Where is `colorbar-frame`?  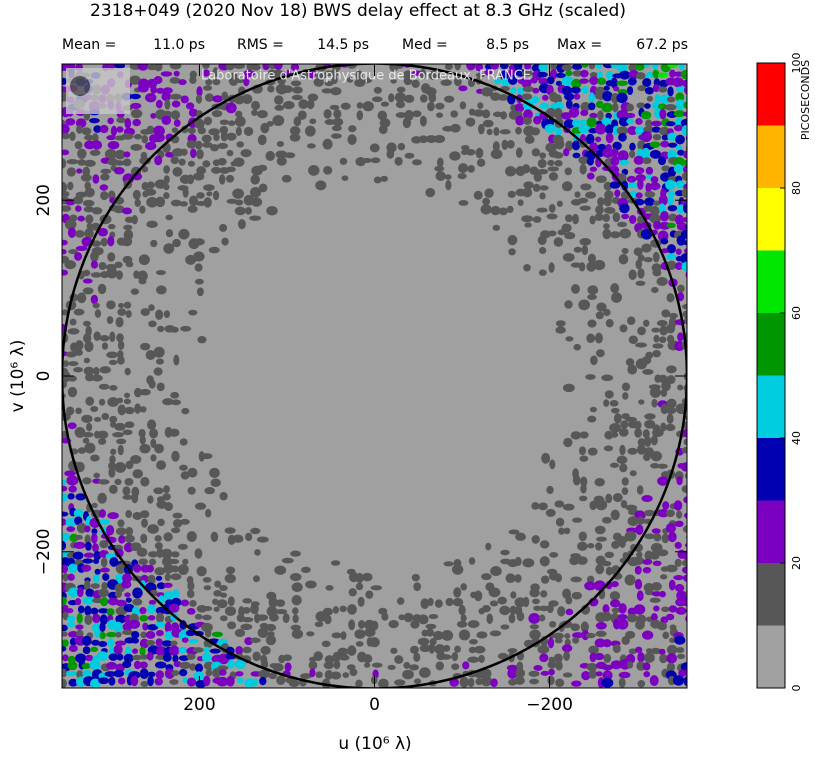
colorbar-frame is located at coordinates (771, 375).